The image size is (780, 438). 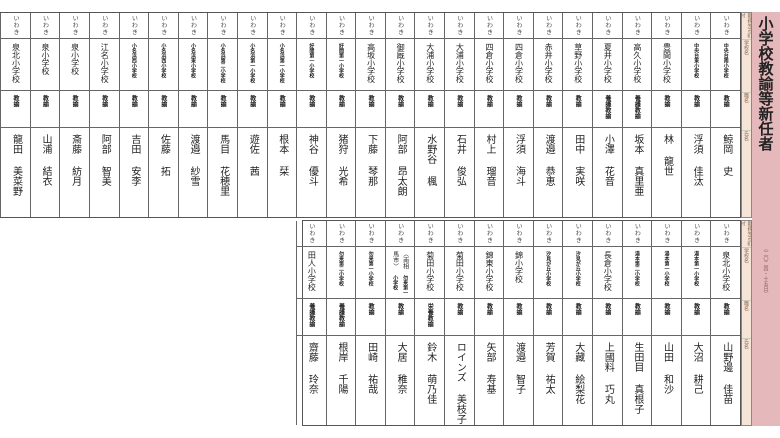 What do you see at coordinates (519, 63) in the screenshot?
I see `school-name: 四倉小学校` at bounding box center [519, 63].